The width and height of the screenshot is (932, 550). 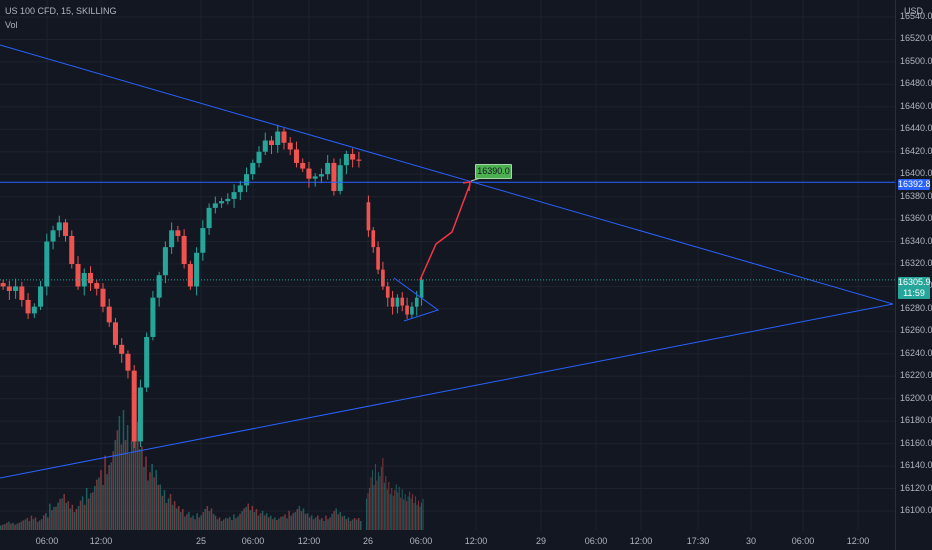 I want to click on price-tick-label: 16180.0, so click(x=916, y=420).